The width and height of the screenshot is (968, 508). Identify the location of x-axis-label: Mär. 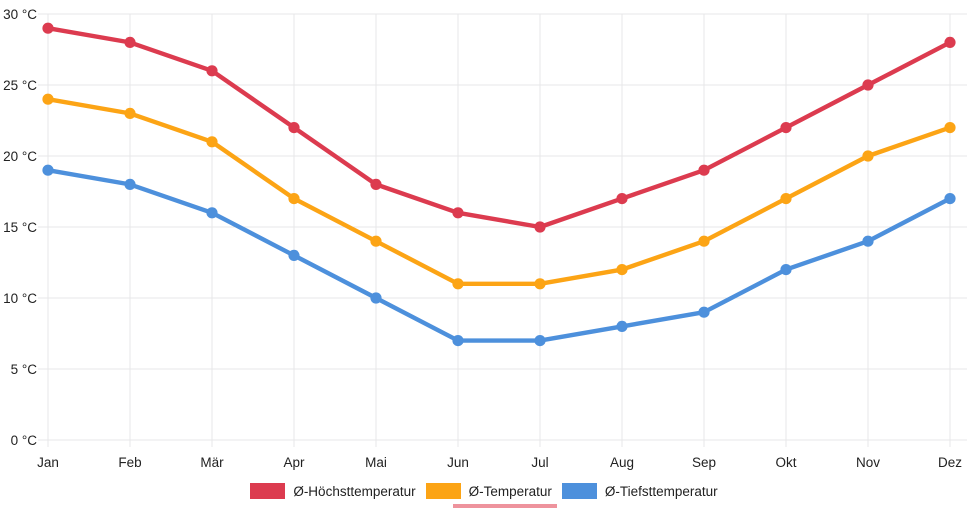
(212, 462).